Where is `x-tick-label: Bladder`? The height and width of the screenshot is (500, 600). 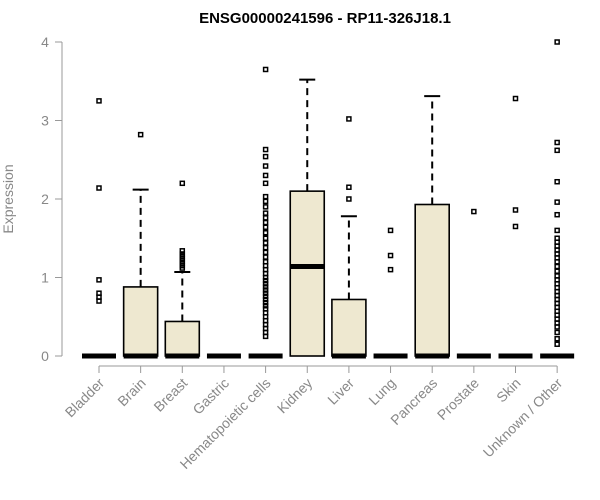 x-tick-label: Bladder is located at coordinates (85, 398).